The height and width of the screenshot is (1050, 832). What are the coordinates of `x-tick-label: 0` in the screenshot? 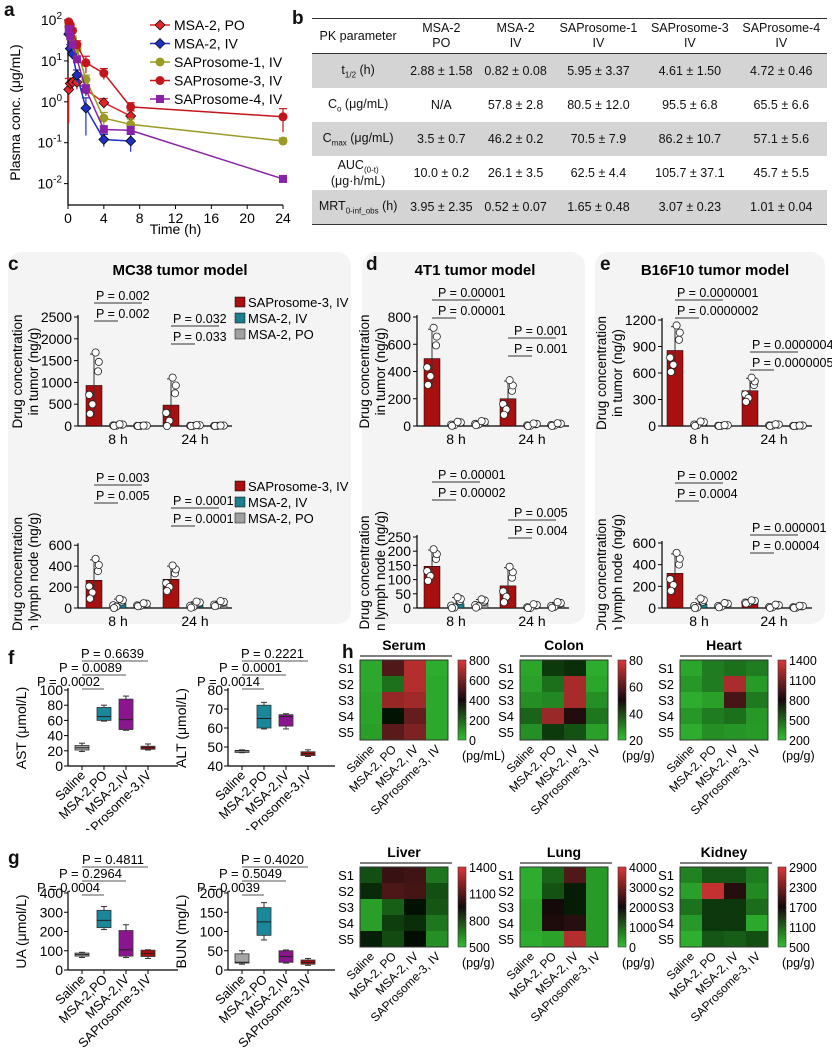 It's located at (68, 218).